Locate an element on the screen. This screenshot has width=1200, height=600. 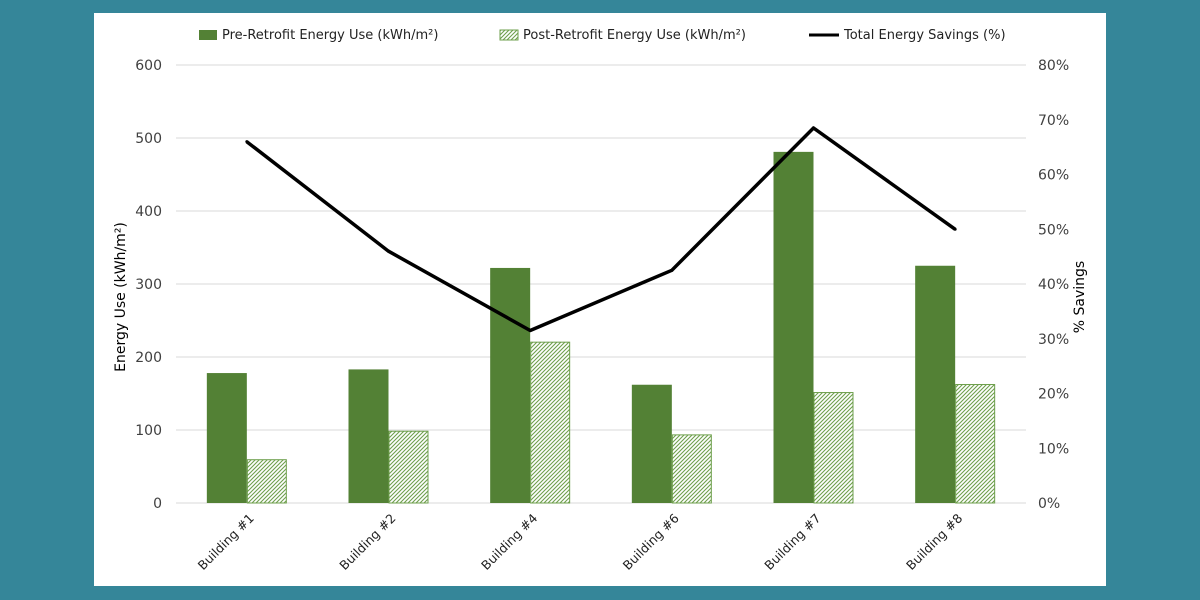
legend-swatch-post-retrofit is located at coordinates (509, 35).